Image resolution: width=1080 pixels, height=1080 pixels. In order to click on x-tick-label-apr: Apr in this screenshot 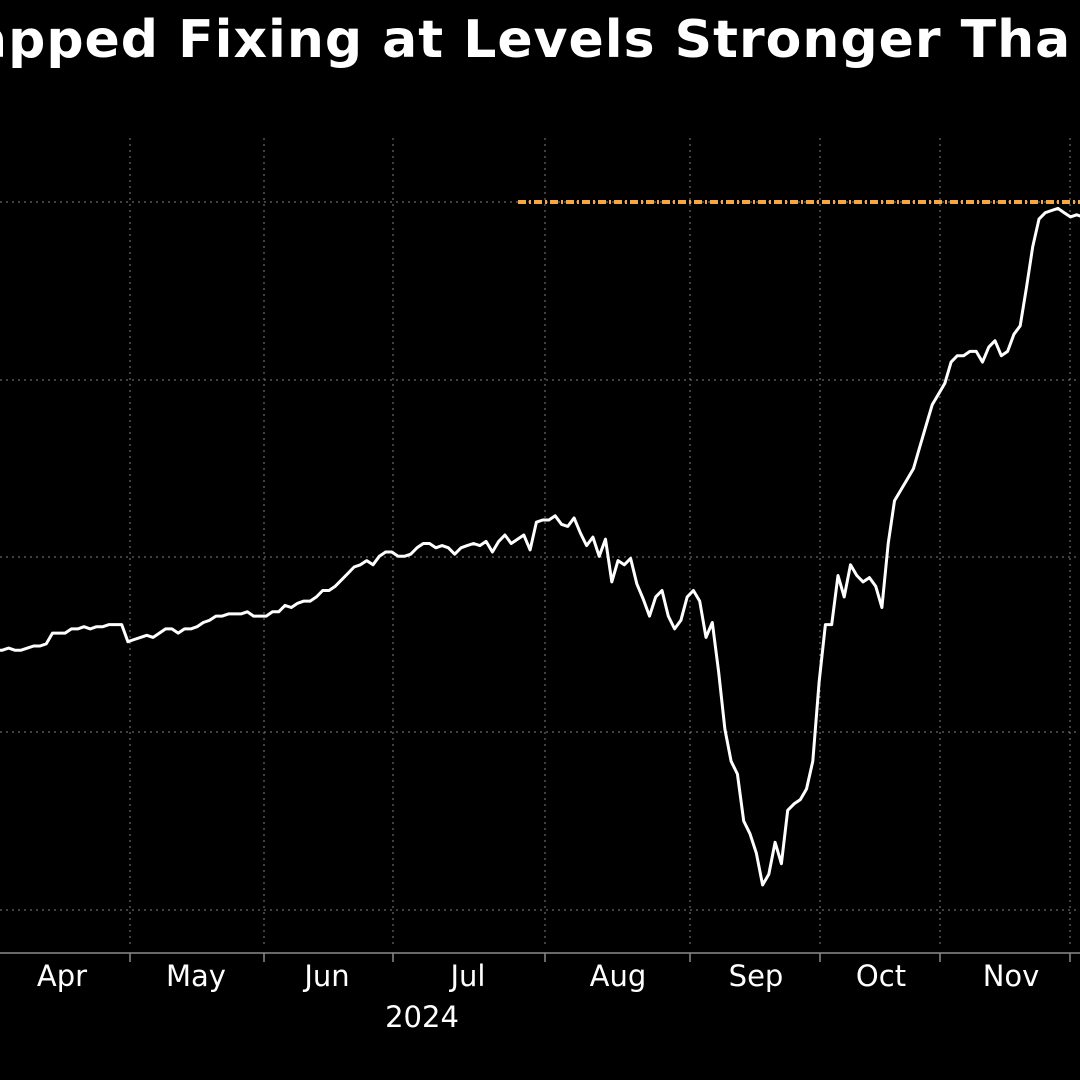, I will do `click(62, 976)`.